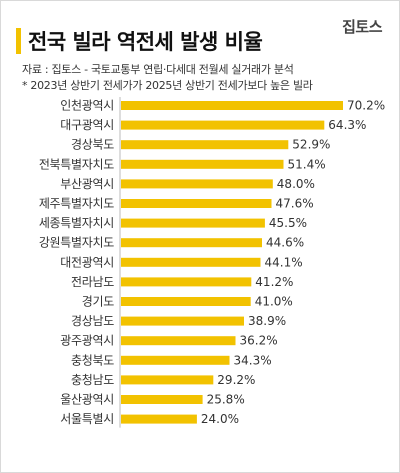 The width and height of the screenshot is (400, 473). What do you see at coordinates (274, 282) in the screenshot?
I see `value-label: 41.2%` at bounding box center [274, 282].